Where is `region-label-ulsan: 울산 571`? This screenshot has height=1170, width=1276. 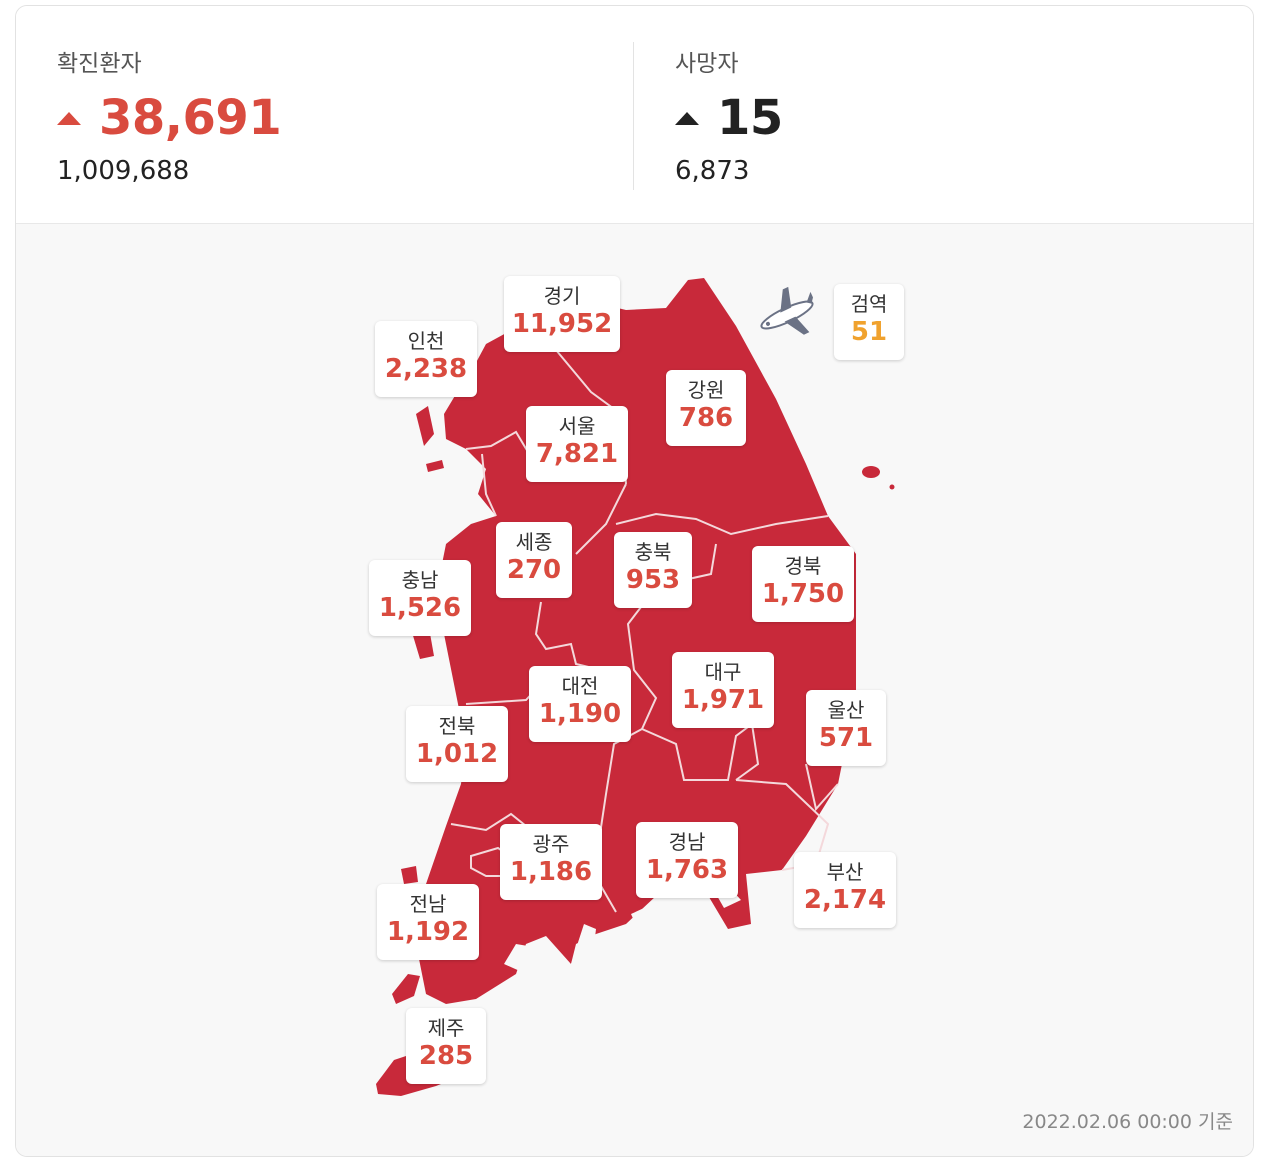
region-label-ulsan: 울산 571 is located at coordinates (846, 728).